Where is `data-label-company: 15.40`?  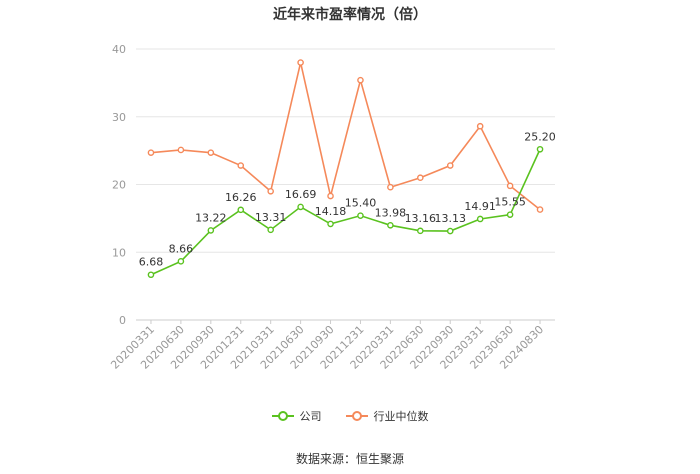 data-label-company: 15.40 is located at coordinates (361, 203).